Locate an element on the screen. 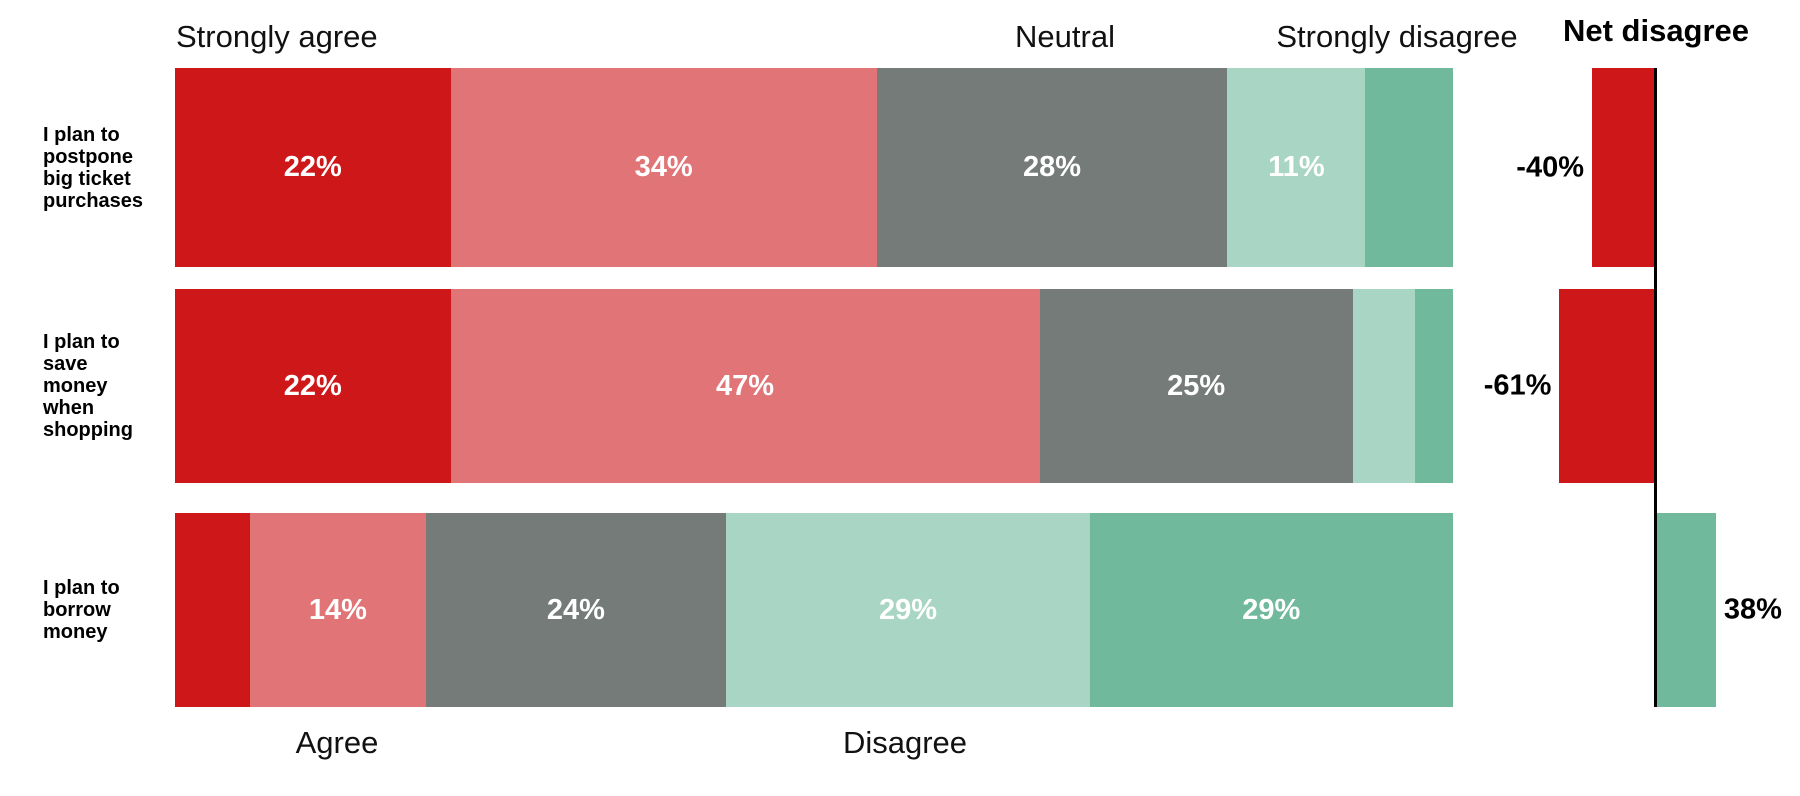  bar-segment-agree: 14% is located at coordinates (338, 610).